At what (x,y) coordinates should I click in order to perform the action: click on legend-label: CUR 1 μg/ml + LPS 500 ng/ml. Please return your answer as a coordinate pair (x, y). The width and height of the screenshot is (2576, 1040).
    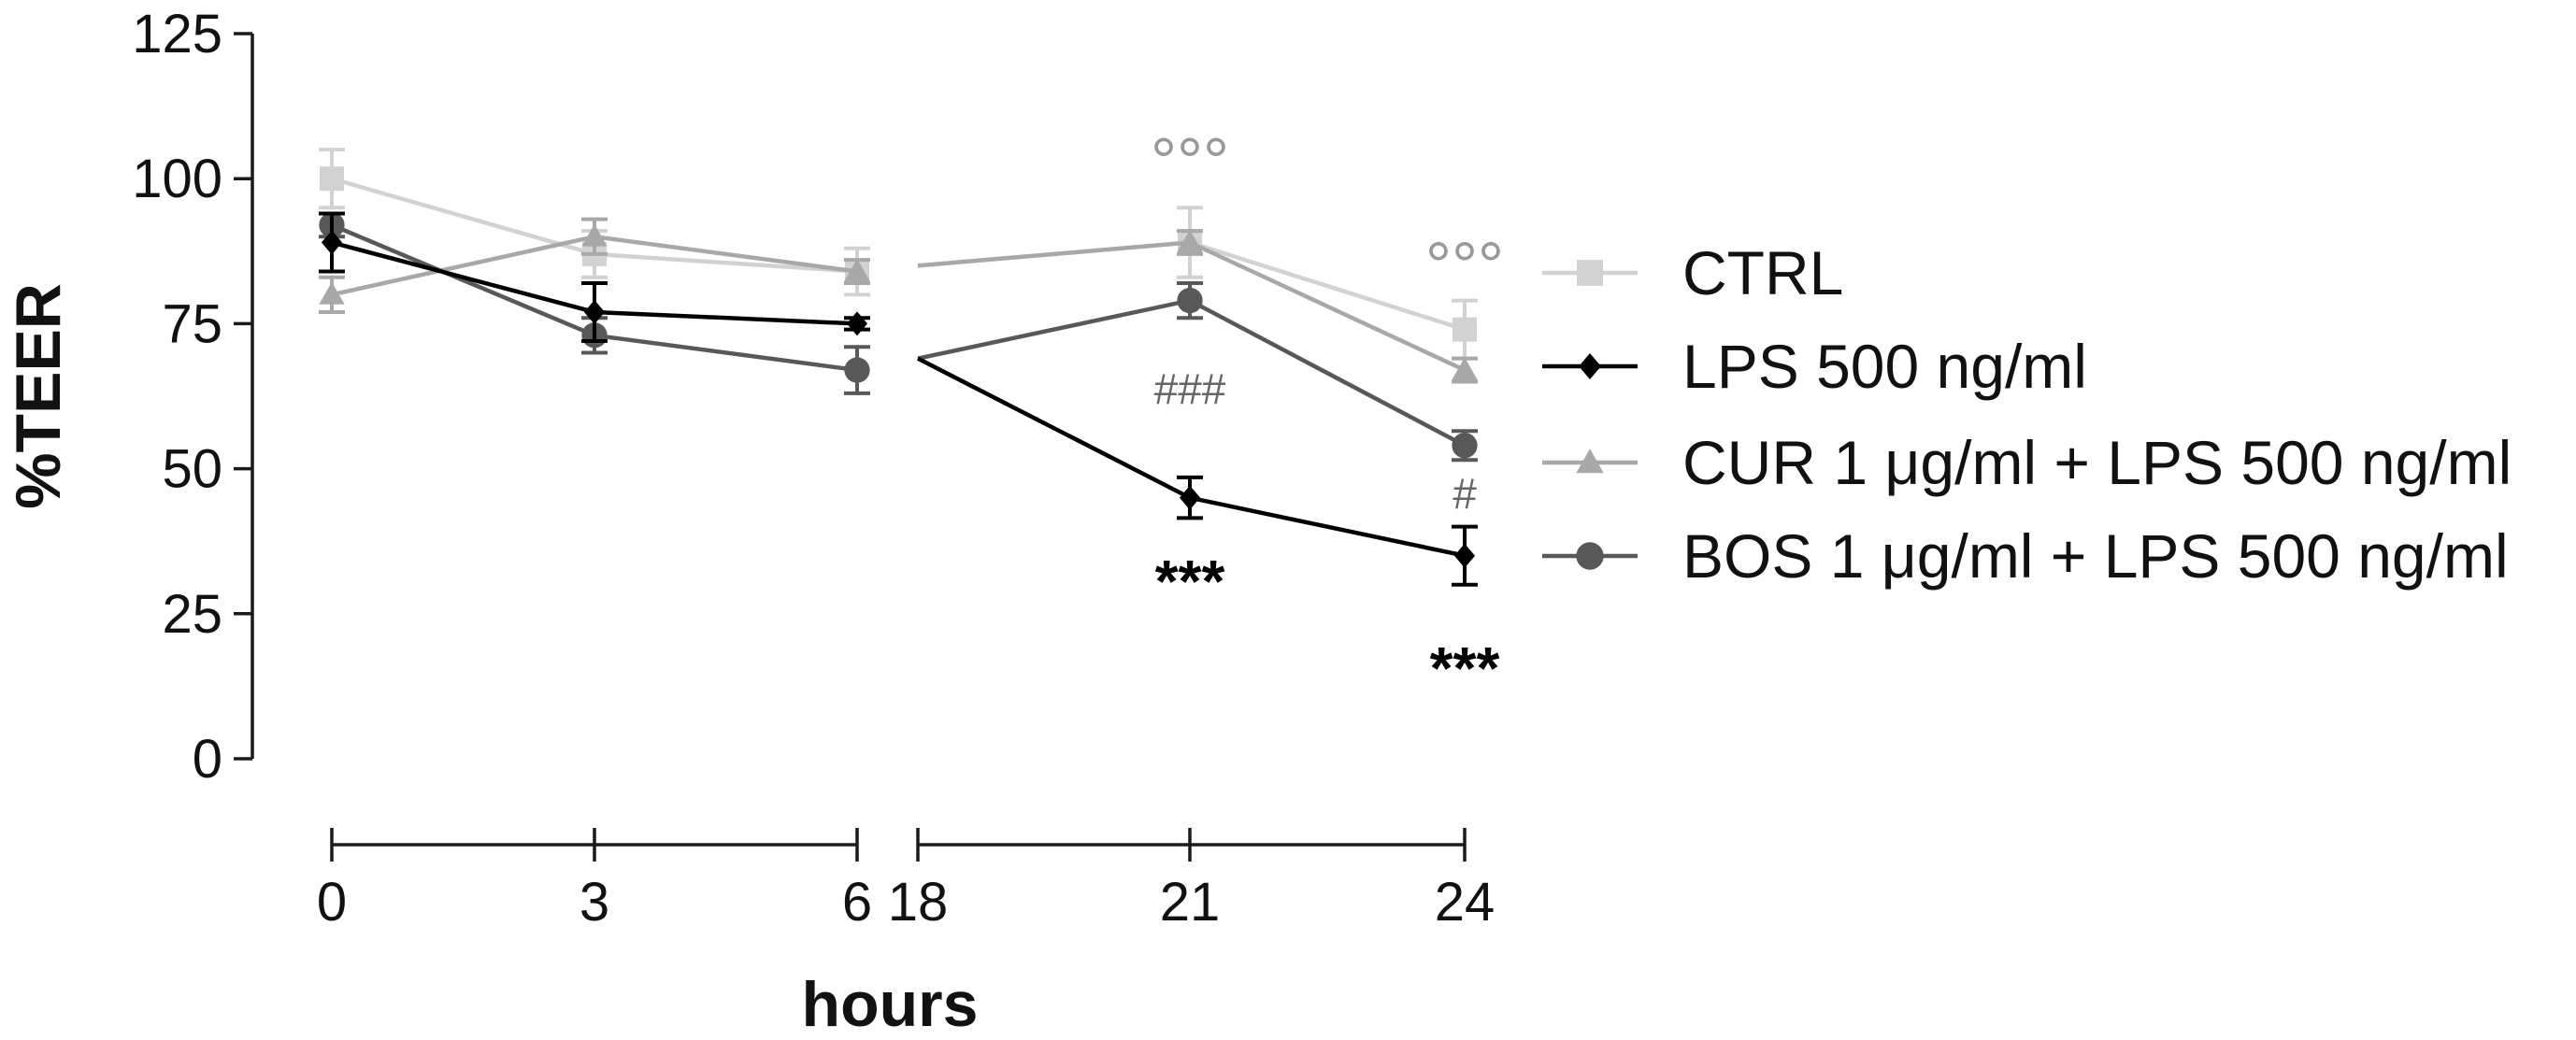
    Looking at the image, I should click on (2097, 462).